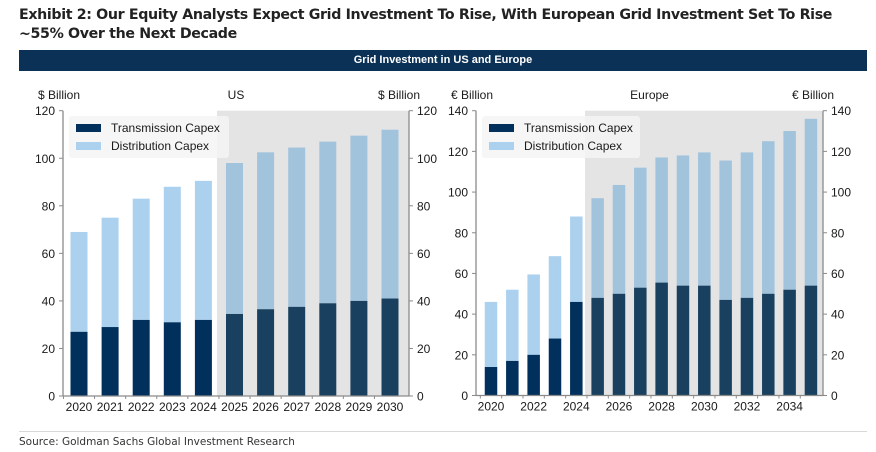 The height and width of the screenshot is (452, 876). I want to click on europe-legend: Transmission Capex Distribution Capex, so click(561, 137).